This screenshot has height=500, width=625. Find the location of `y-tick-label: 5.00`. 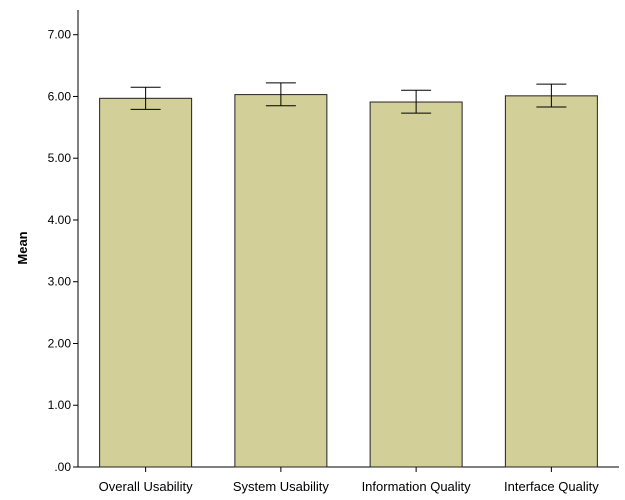

y-tick-label: 5.00 is located at coordinates (60, 158).